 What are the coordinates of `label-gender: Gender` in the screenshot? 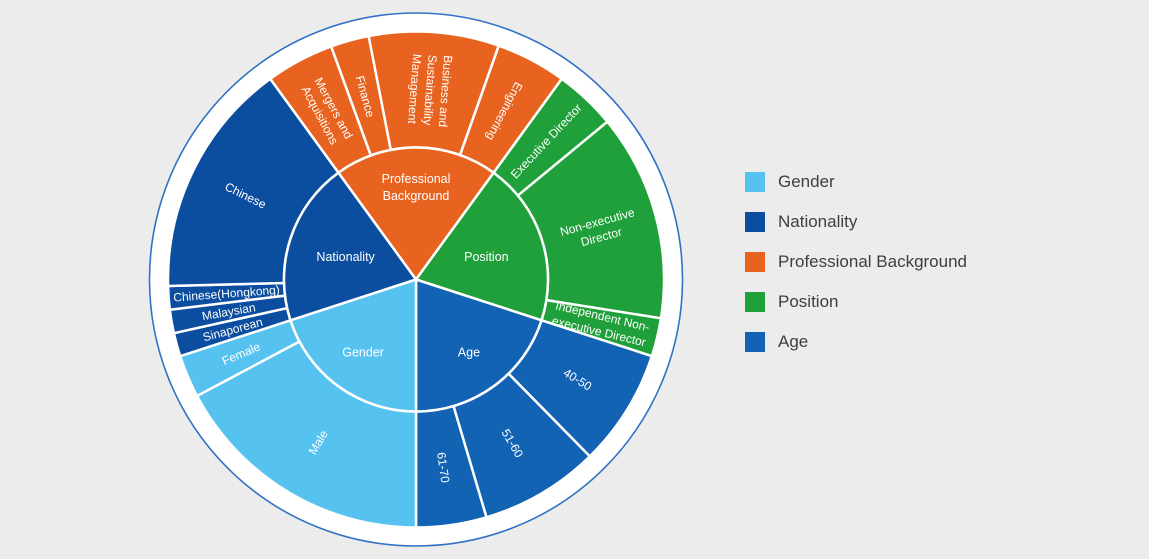 It's located at (363, 353).